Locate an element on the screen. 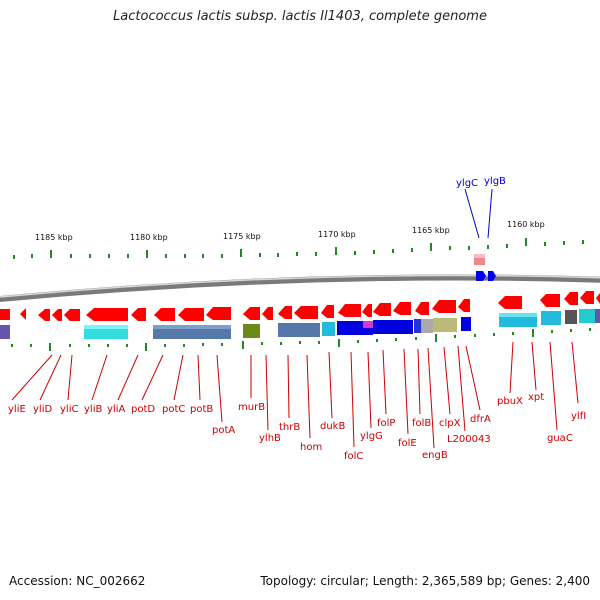  gene-label-yliA: yliA is located at coordinates (116, 409).